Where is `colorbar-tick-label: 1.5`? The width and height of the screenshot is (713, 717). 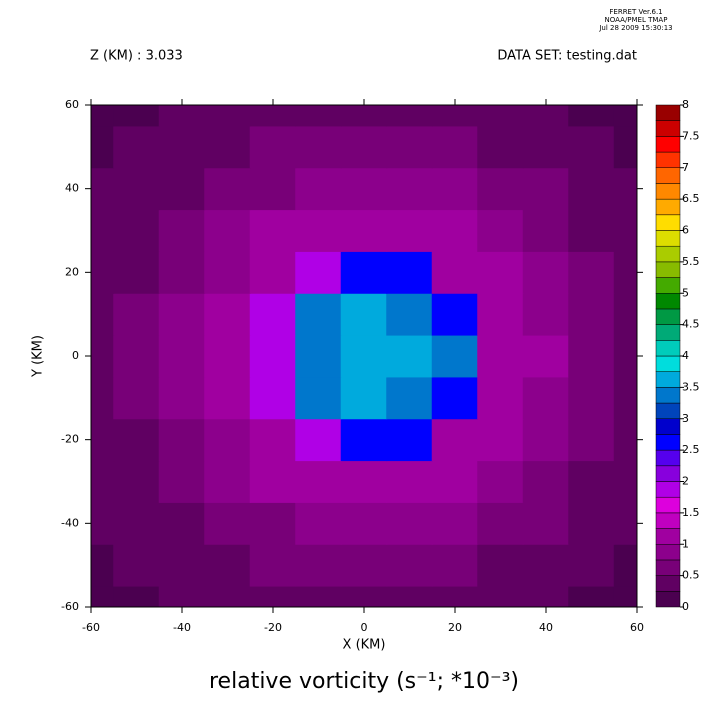
colorbar-tick-label: 1.5 is located at coordinates (691, 512).